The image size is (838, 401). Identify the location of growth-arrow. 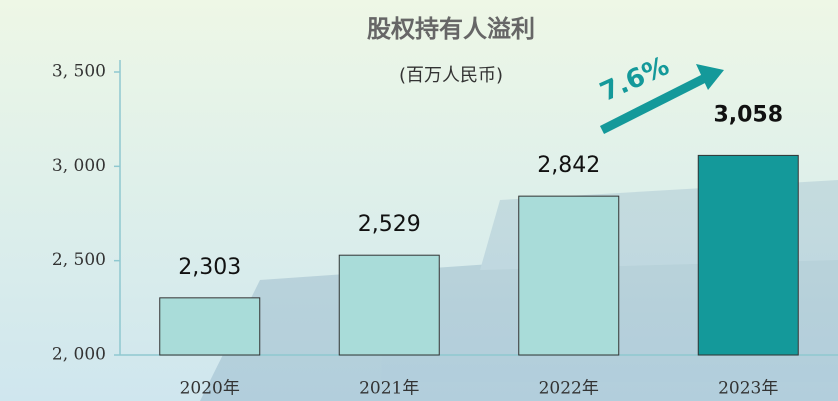
(661, 99).